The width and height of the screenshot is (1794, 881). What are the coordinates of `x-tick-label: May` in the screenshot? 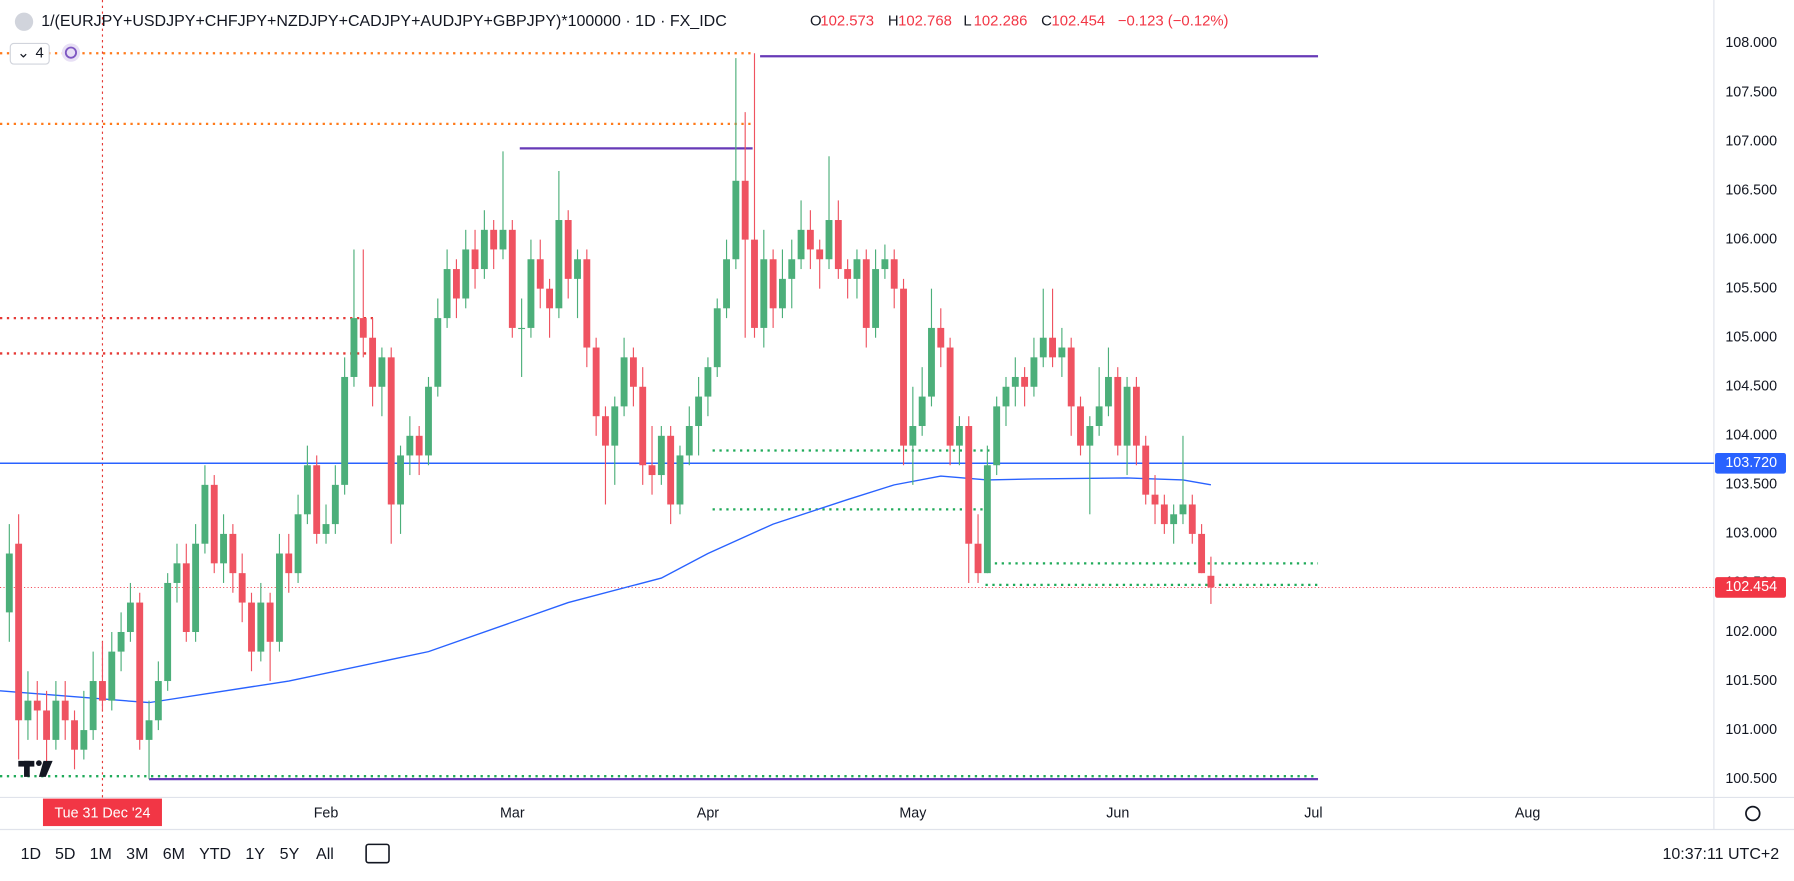 It's located at (913, 813).